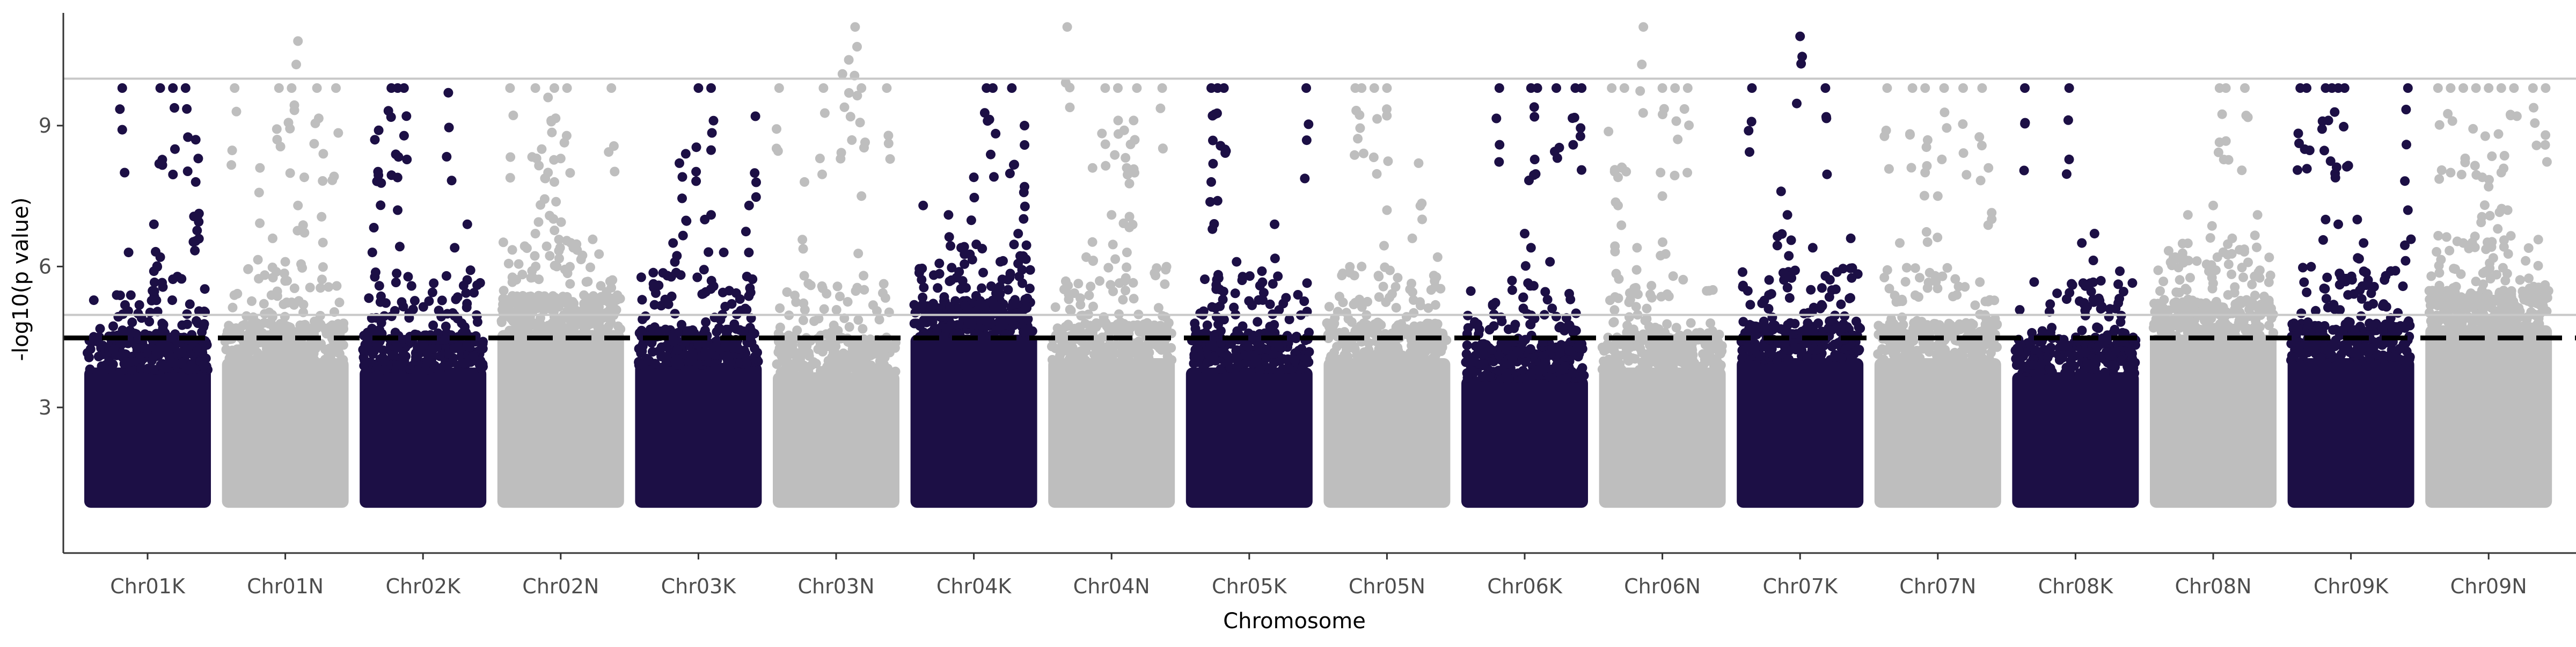 Image resolution: width=2576 pixels, height=647 pixels. Describe the element at coordinates (836, 440) in the screenshot. I see `dense-points-Chr03N` at that location.